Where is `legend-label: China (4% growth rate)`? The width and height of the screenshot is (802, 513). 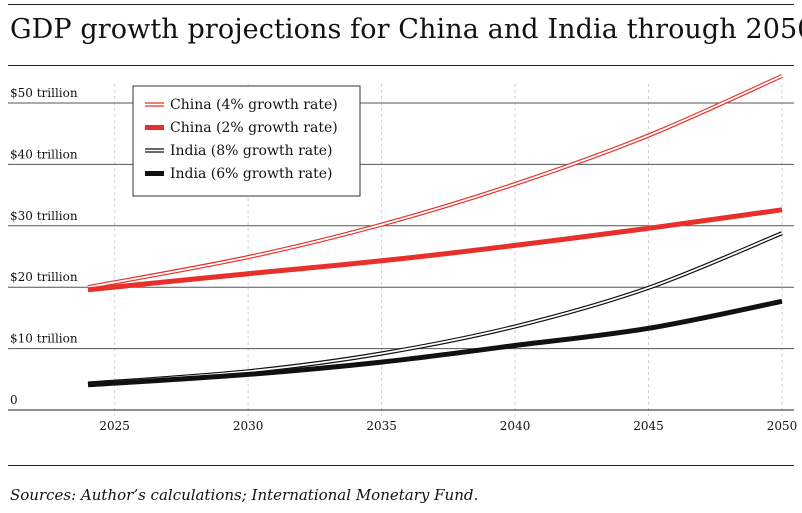
legend-label: China (4% growth rate) is located at coordinates (254, 105).